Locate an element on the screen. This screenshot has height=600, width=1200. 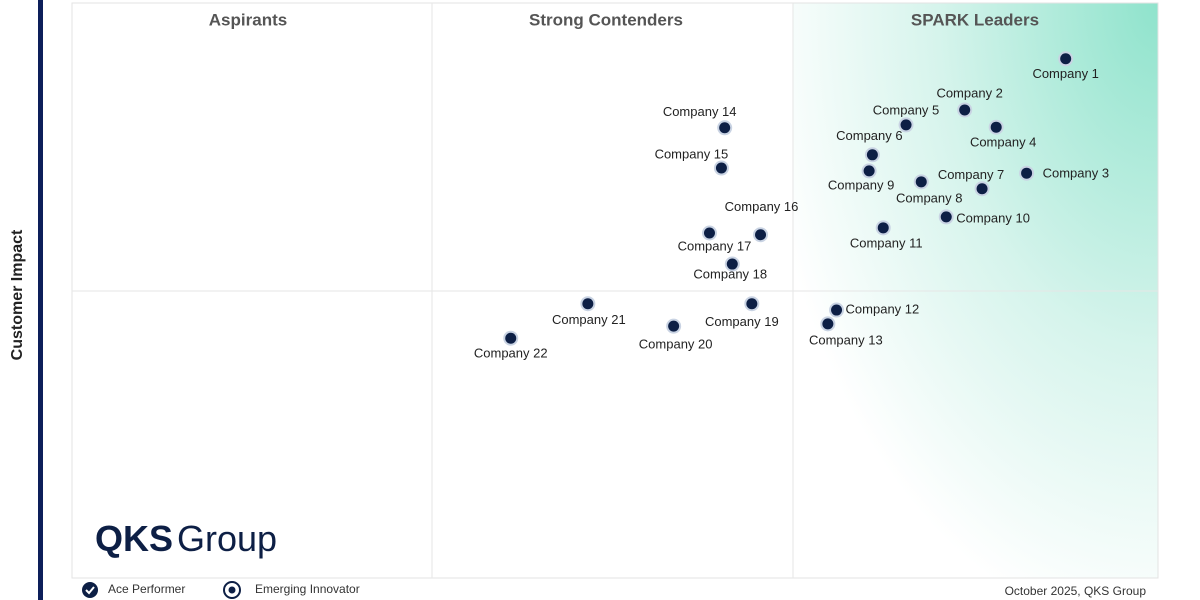
point-label: Company 22 is located at coordinates (511, 353).